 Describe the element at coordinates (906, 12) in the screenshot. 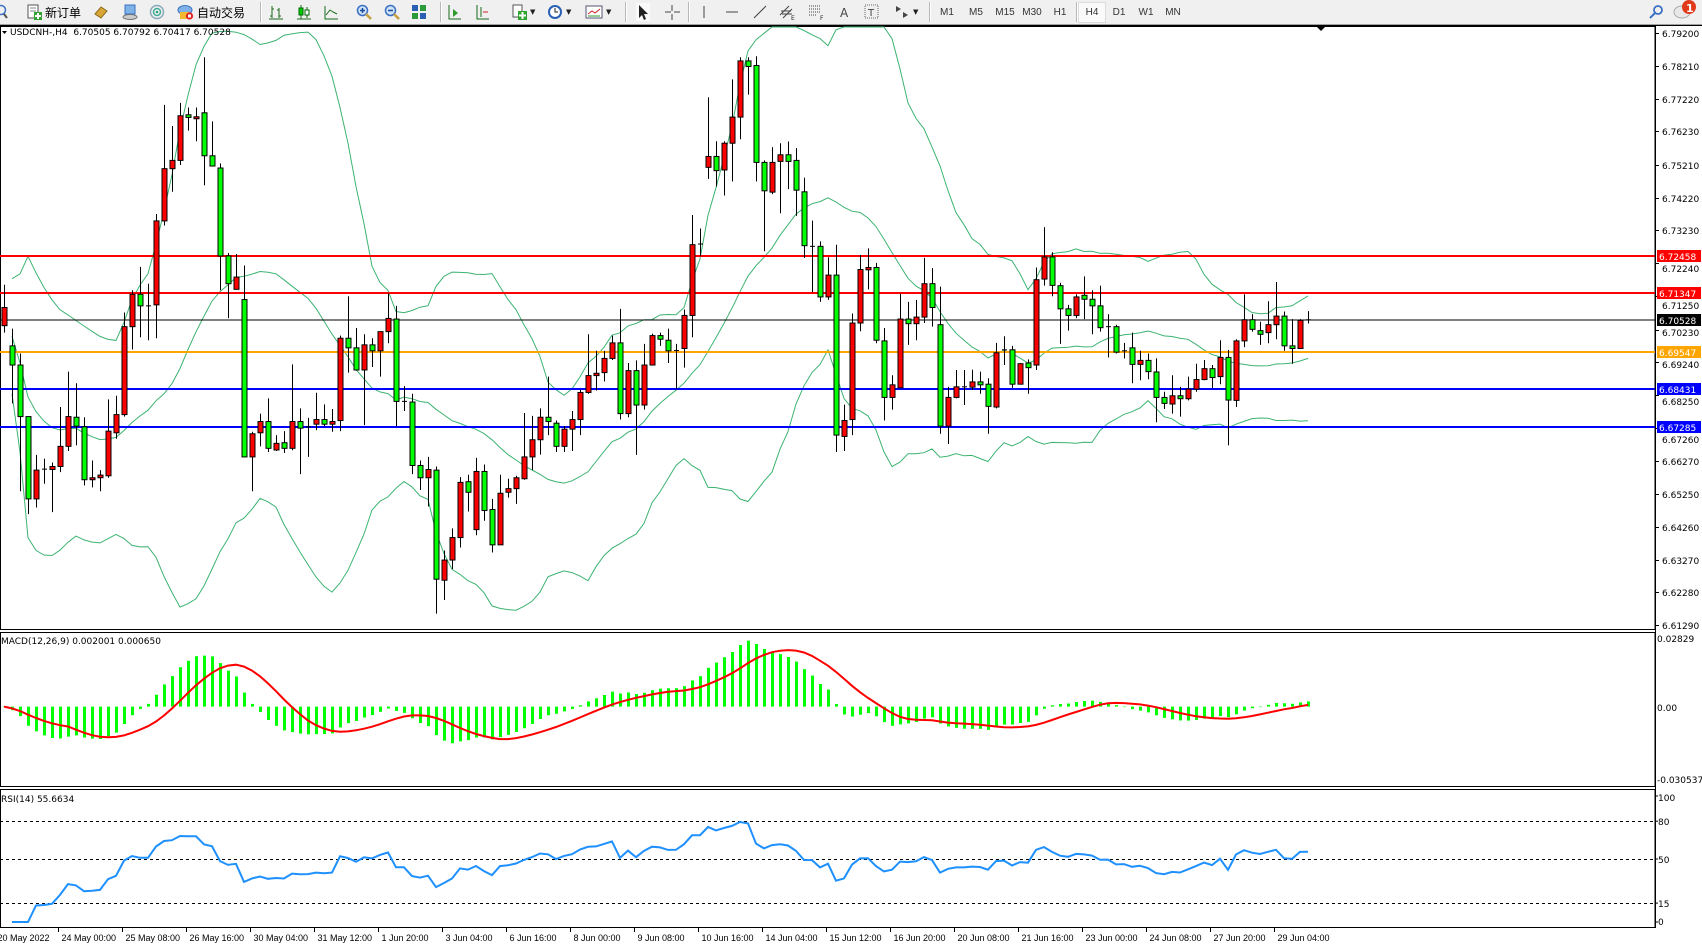

I see `arrows-button: ▼` at that location.